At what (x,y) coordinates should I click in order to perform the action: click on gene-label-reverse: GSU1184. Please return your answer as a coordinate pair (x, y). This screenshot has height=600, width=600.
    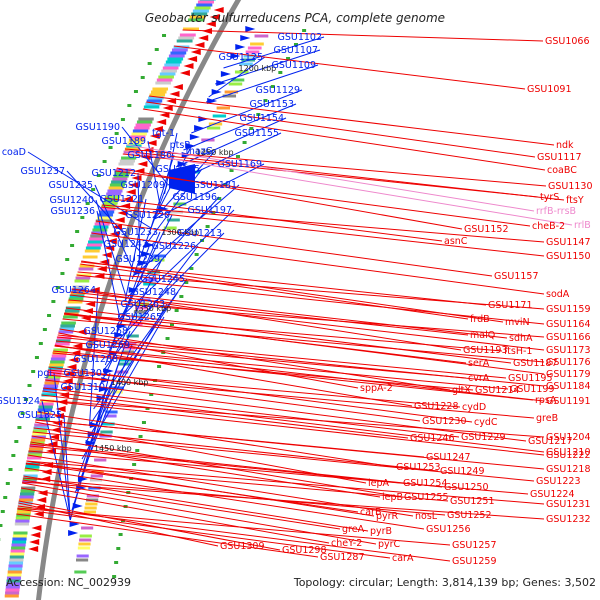
    Looking at the image, I should click on (568, 386).